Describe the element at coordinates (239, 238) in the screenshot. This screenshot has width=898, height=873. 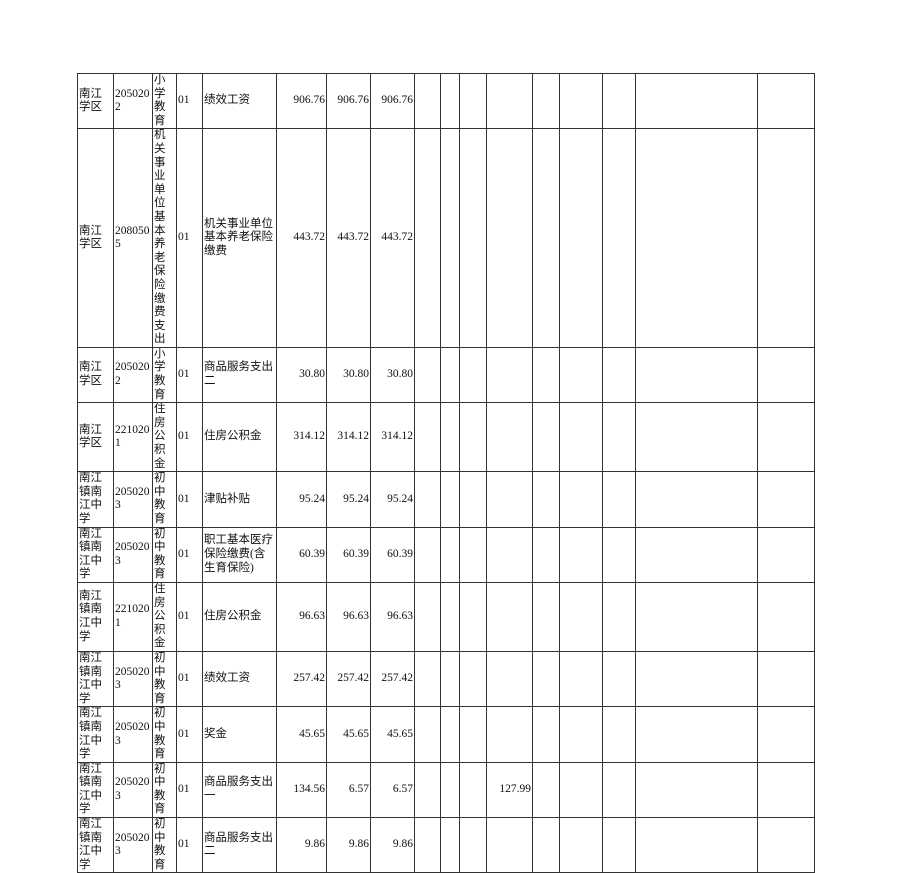
I see `item-cell: 机关事业单位基本养老保险缴费` at that location.